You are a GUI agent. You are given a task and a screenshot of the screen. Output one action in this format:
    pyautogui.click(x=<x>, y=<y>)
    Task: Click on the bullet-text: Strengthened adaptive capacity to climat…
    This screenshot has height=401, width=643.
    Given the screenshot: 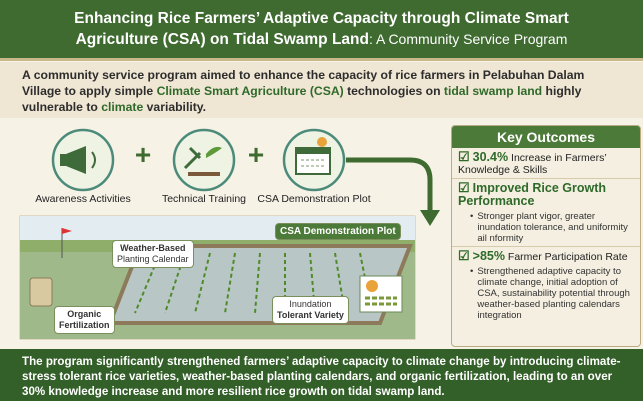 What is the action you would take?
    pyautogui.click(x=553, y=293)
    